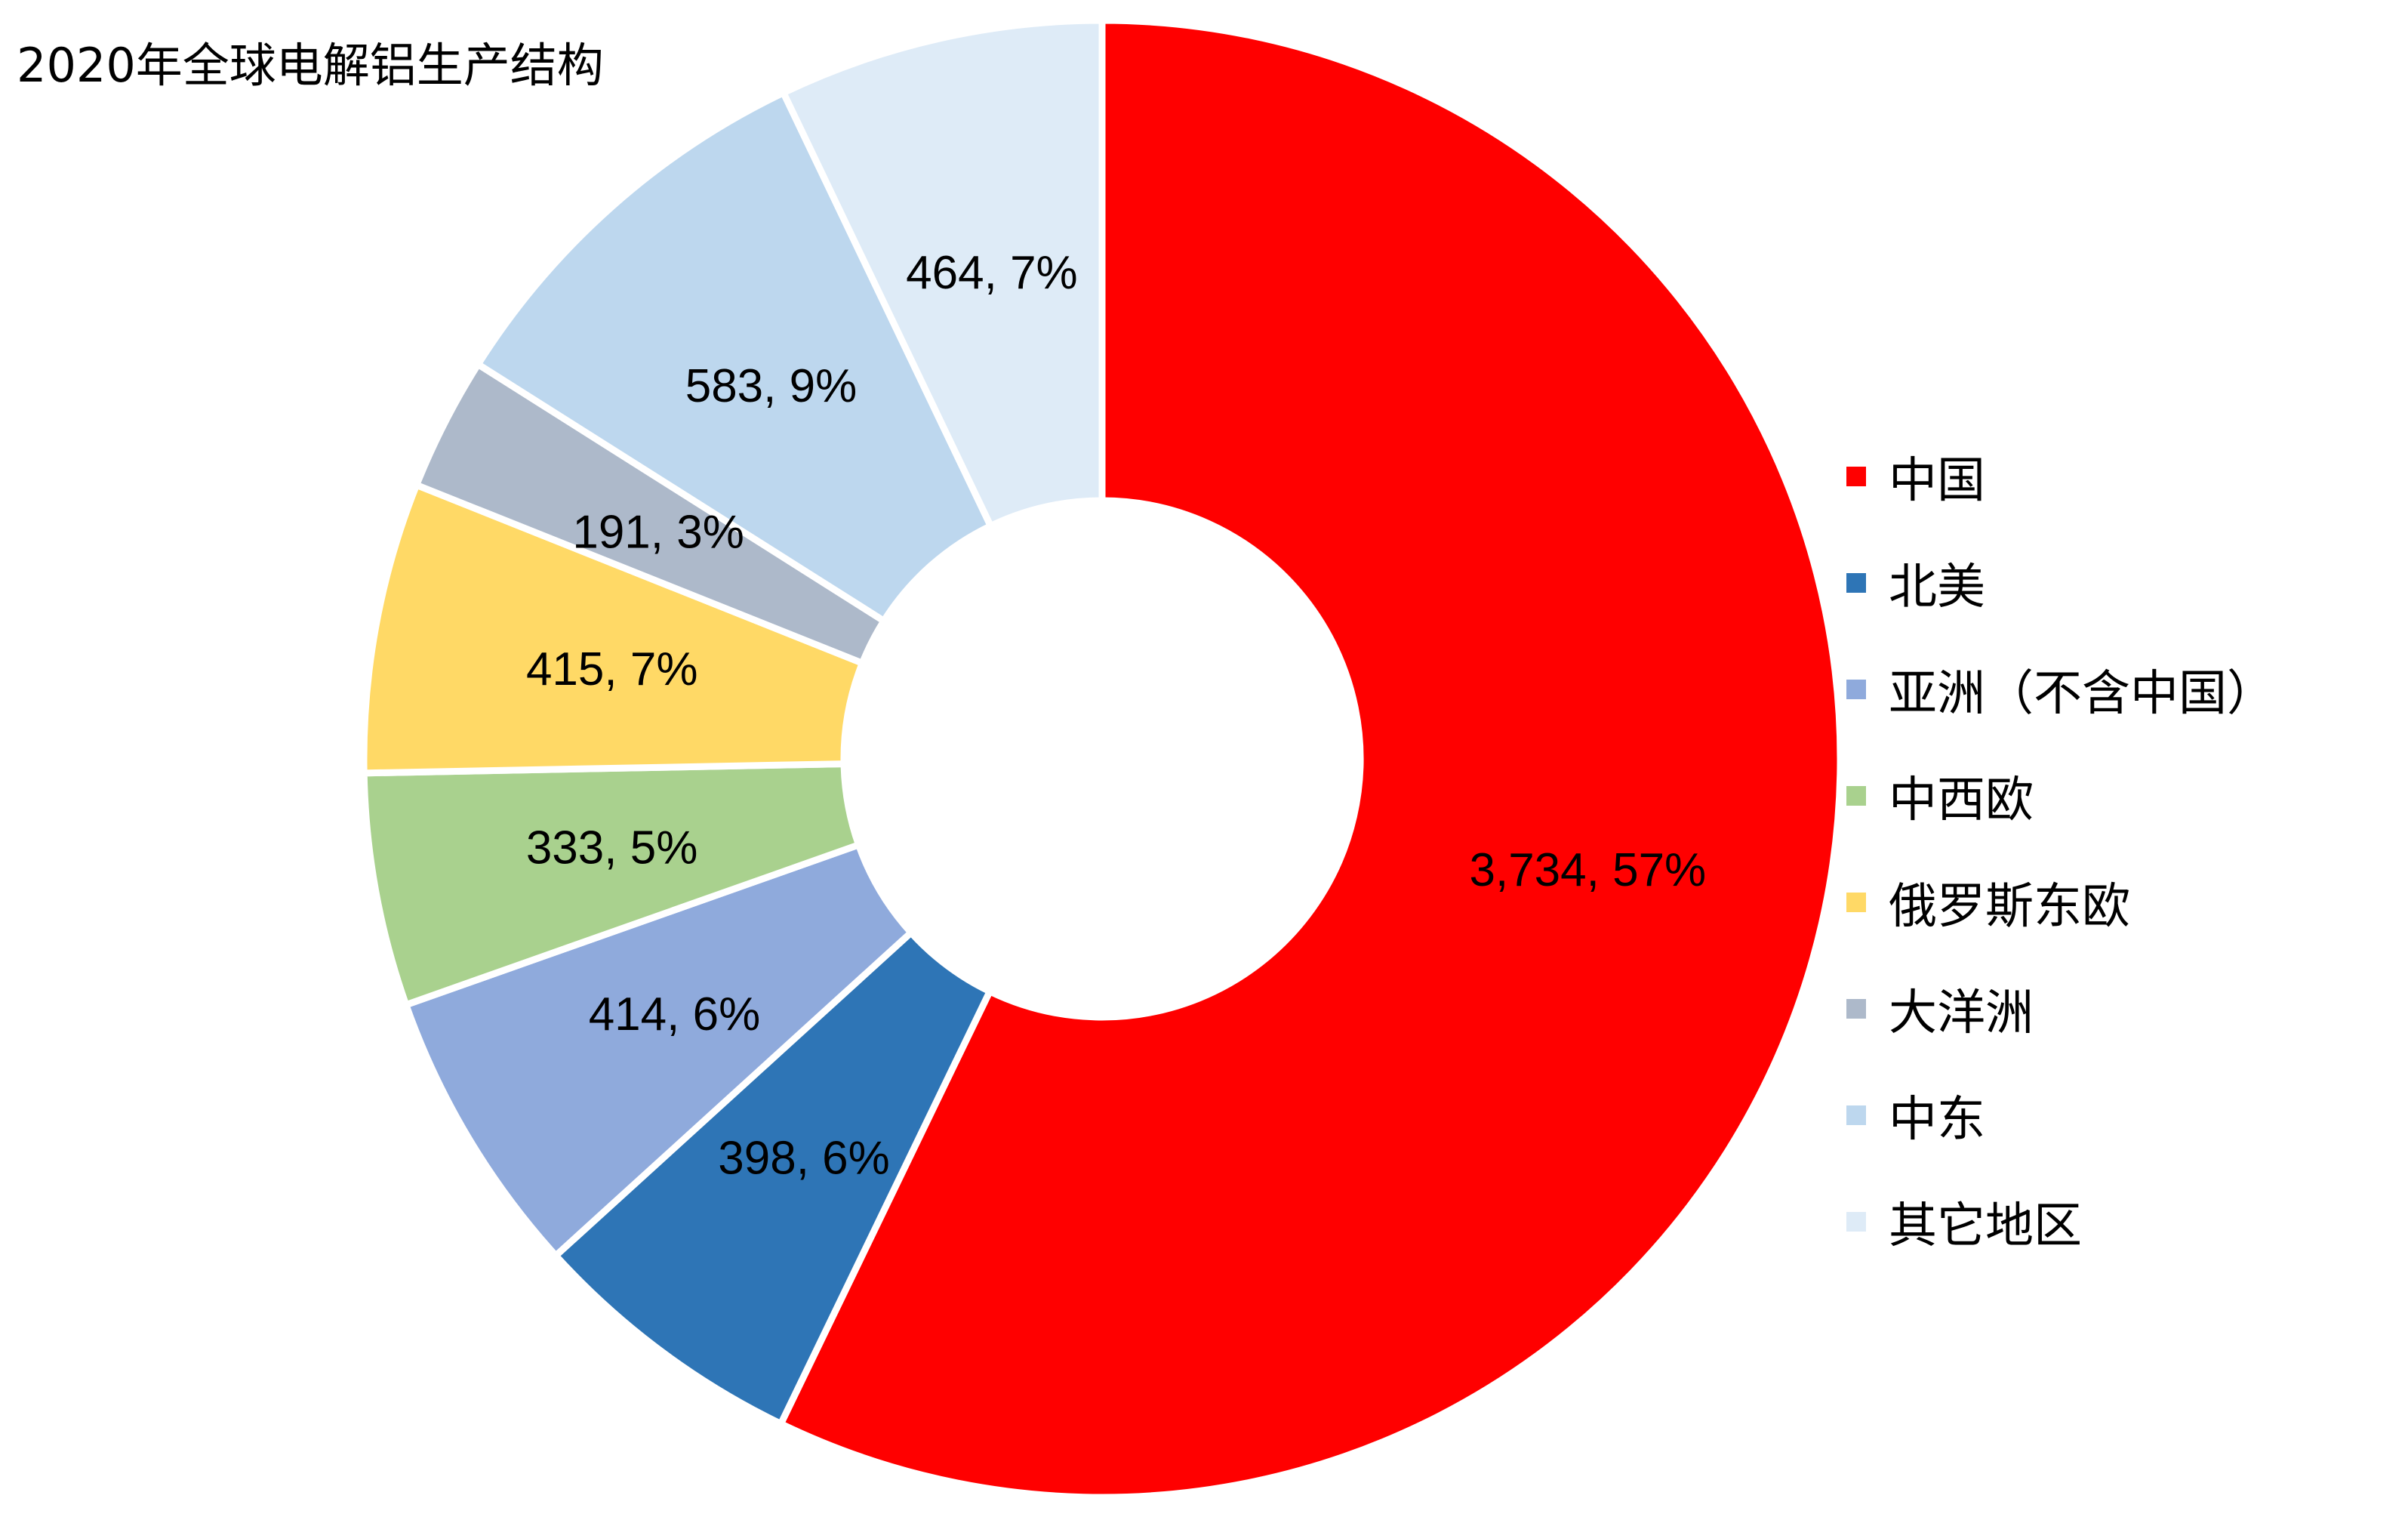 The height and width of the screenshot is (1517, 2408). What do you see at coordinates (804, 1158) in the screenshot?
I see `data-label-1: 398, 6%` at bounding box center [804, 1158].